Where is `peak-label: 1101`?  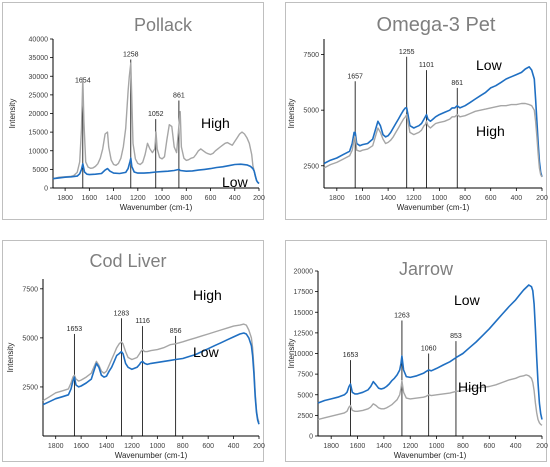 peak-label: 1101 is located at coordinates (426, 65).